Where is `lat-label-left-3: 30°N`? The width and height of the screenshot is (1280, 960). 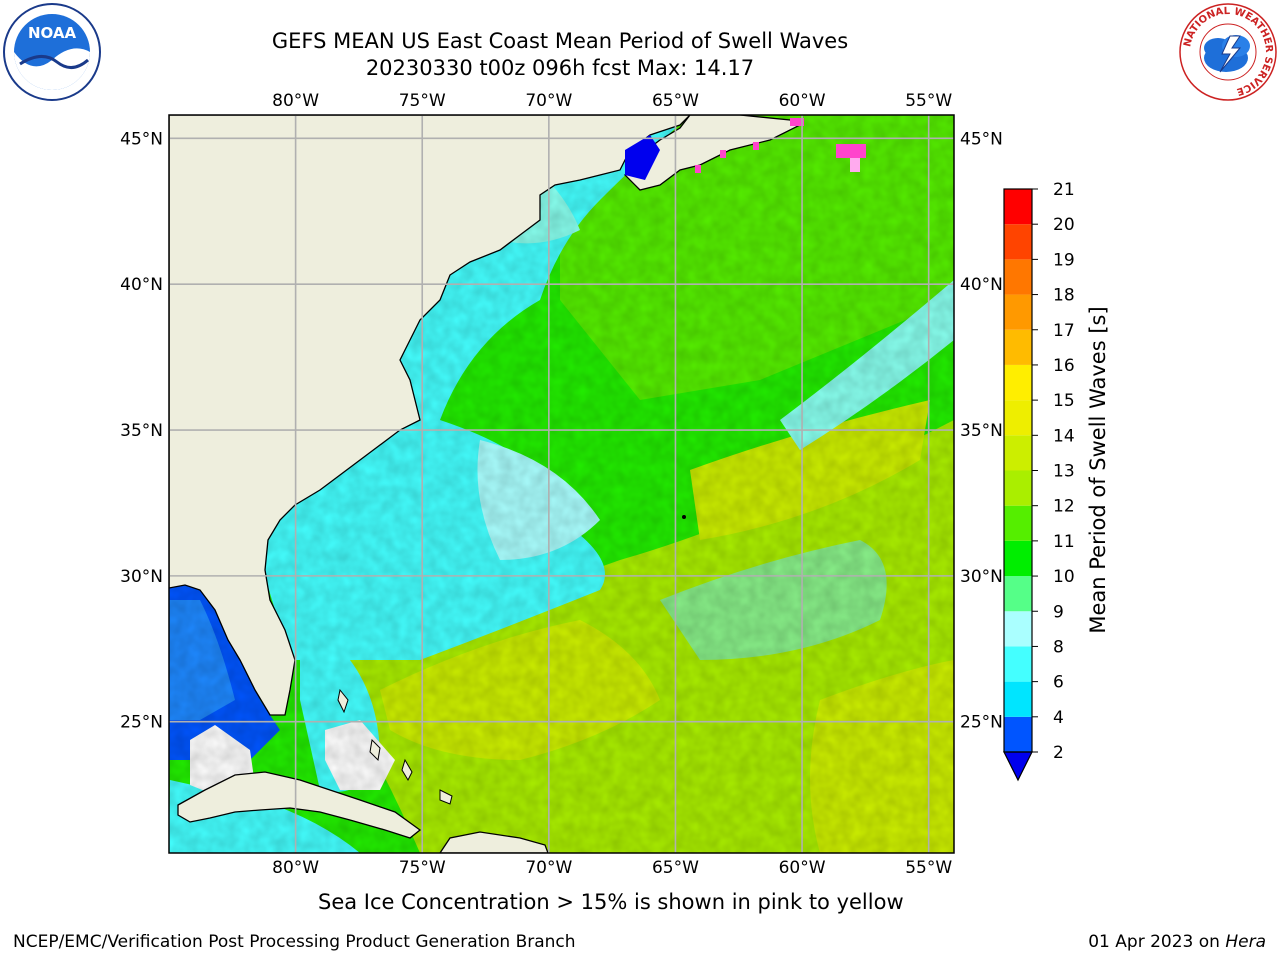 lat-label-left-3: 30°N is located at coordinates (141, 577).